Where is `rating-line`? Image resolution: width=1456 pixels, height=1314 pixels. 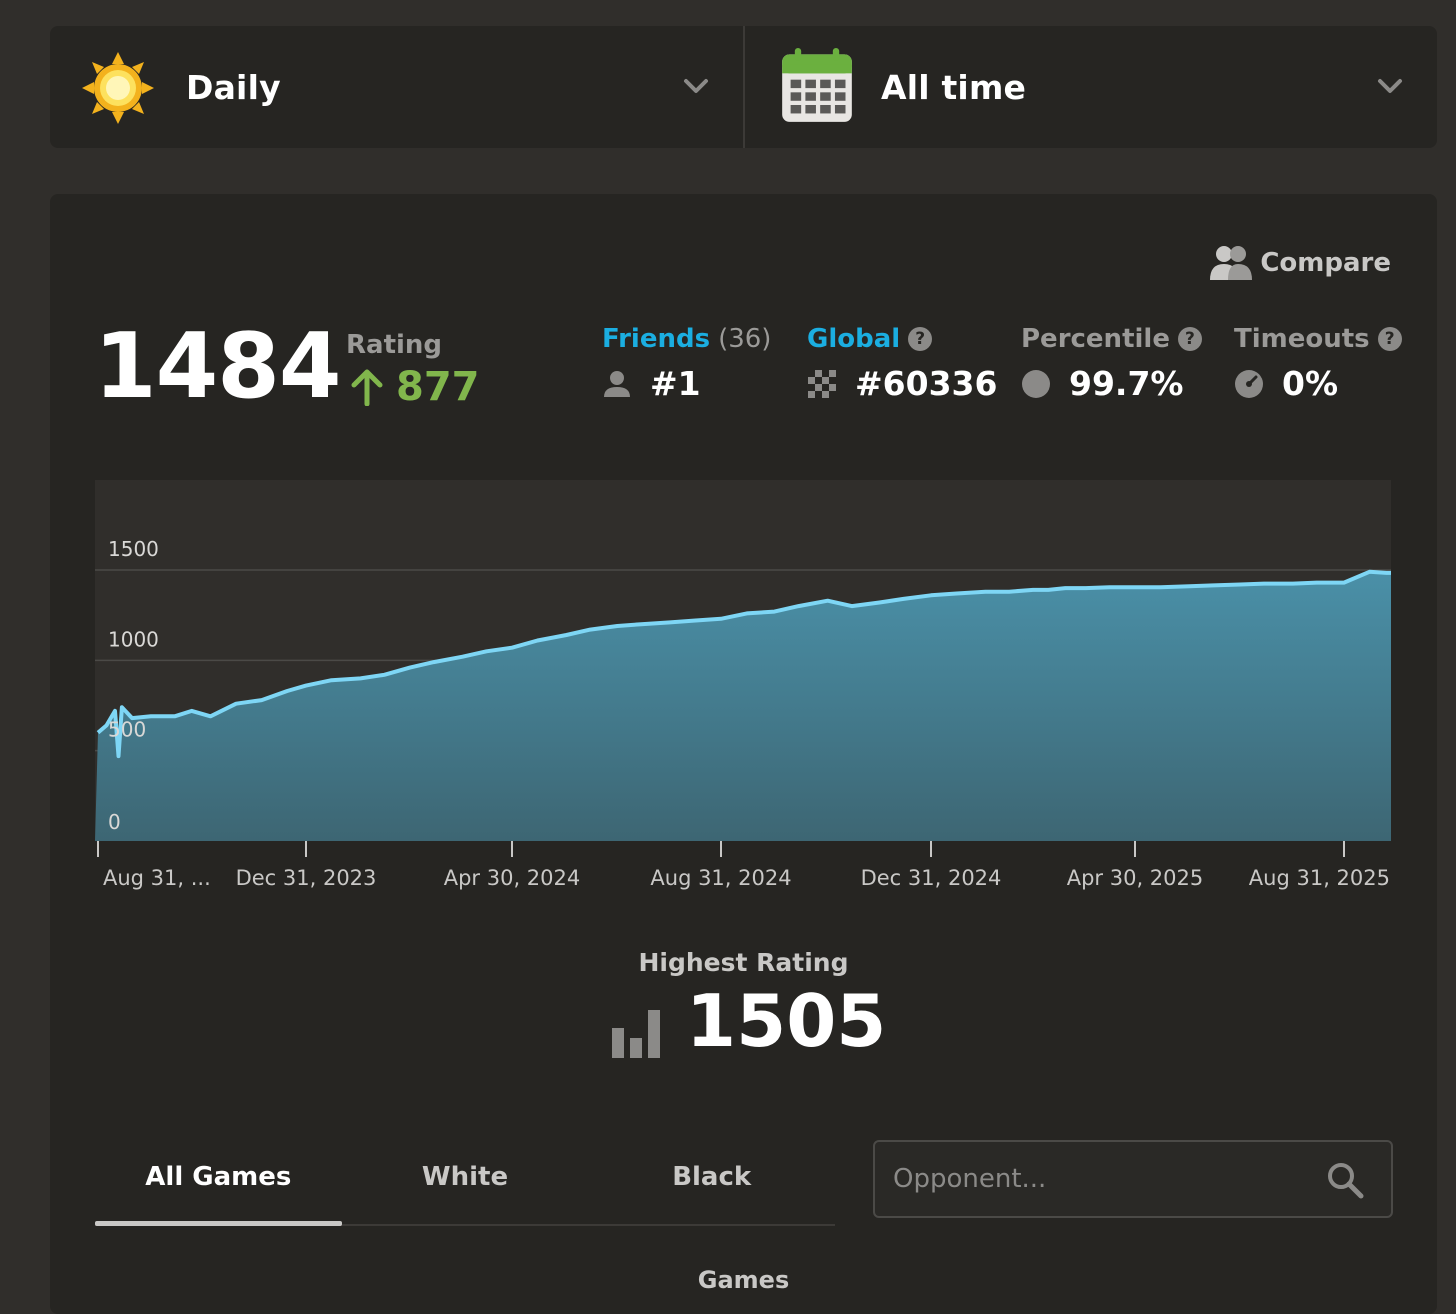
rating-line is located at coordinates (743, 664).